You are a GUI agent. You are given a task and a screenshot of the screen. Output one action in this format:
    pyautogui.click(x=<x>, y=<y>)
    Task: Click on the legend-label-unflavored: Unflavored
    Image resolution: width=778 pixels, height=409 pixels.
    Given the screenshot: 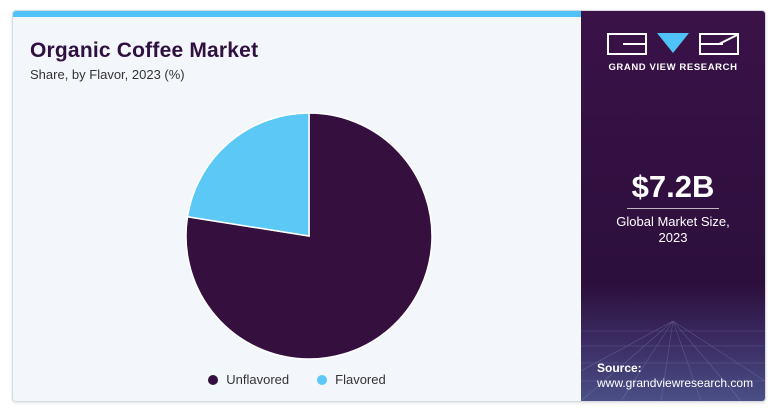 What is the action you would take?
    pyautogui.click(x=258, y=379)
    